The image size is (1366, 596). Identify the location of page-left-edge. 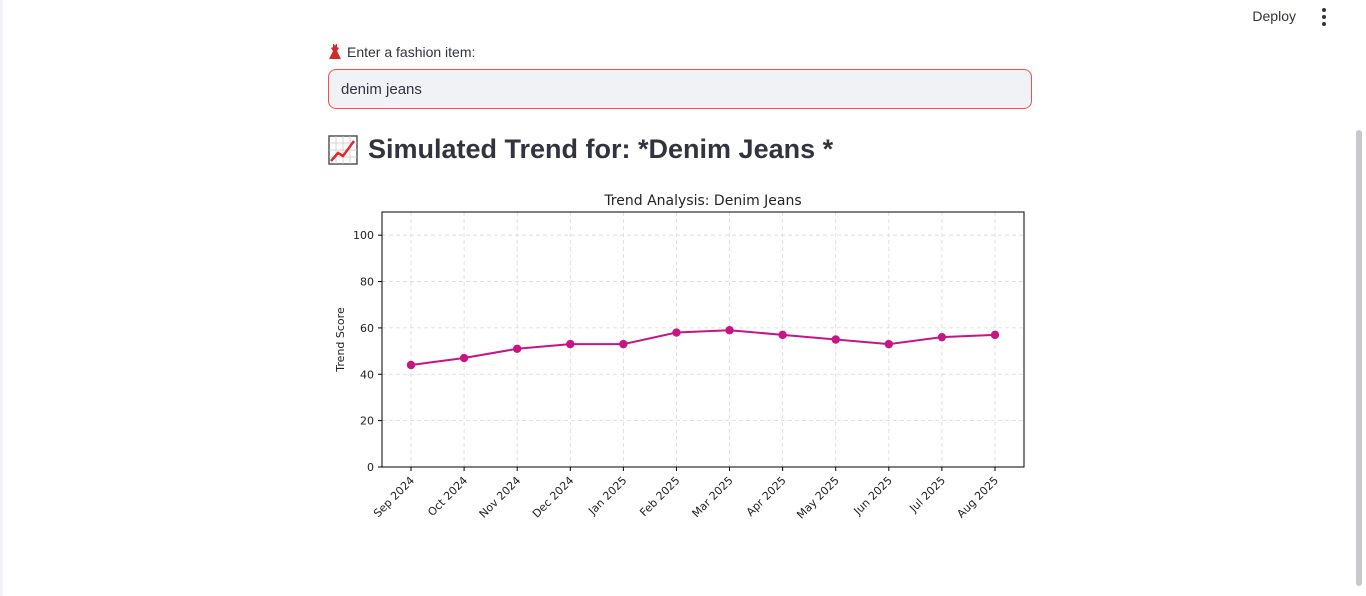
(1, 298).